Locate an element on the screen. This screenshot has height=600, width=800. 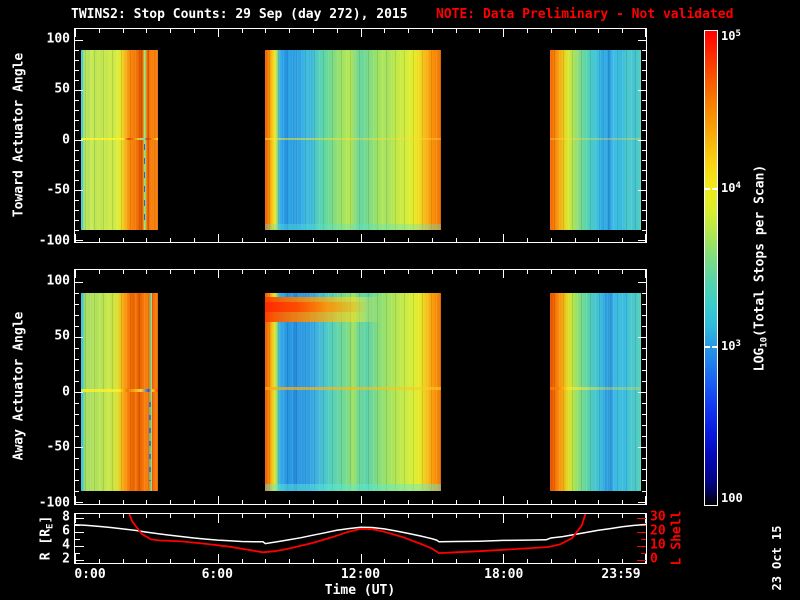
x-tick-label: 0:00 is located at coordinates (90, 574).